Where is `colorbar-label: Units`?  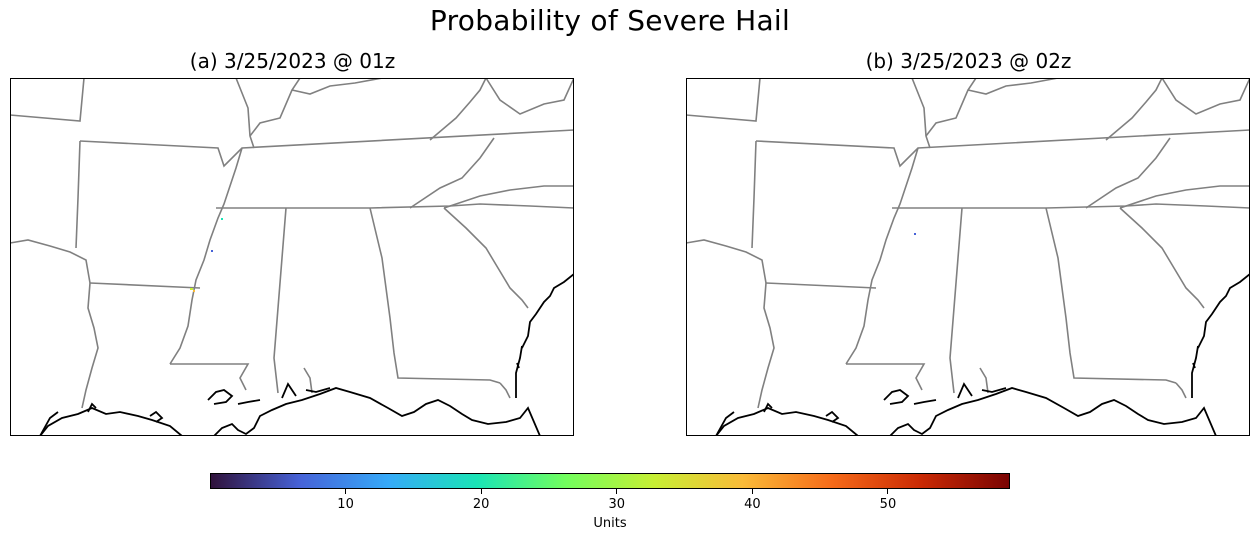 colorbar-label: Units is located at coordinates (610, 523).